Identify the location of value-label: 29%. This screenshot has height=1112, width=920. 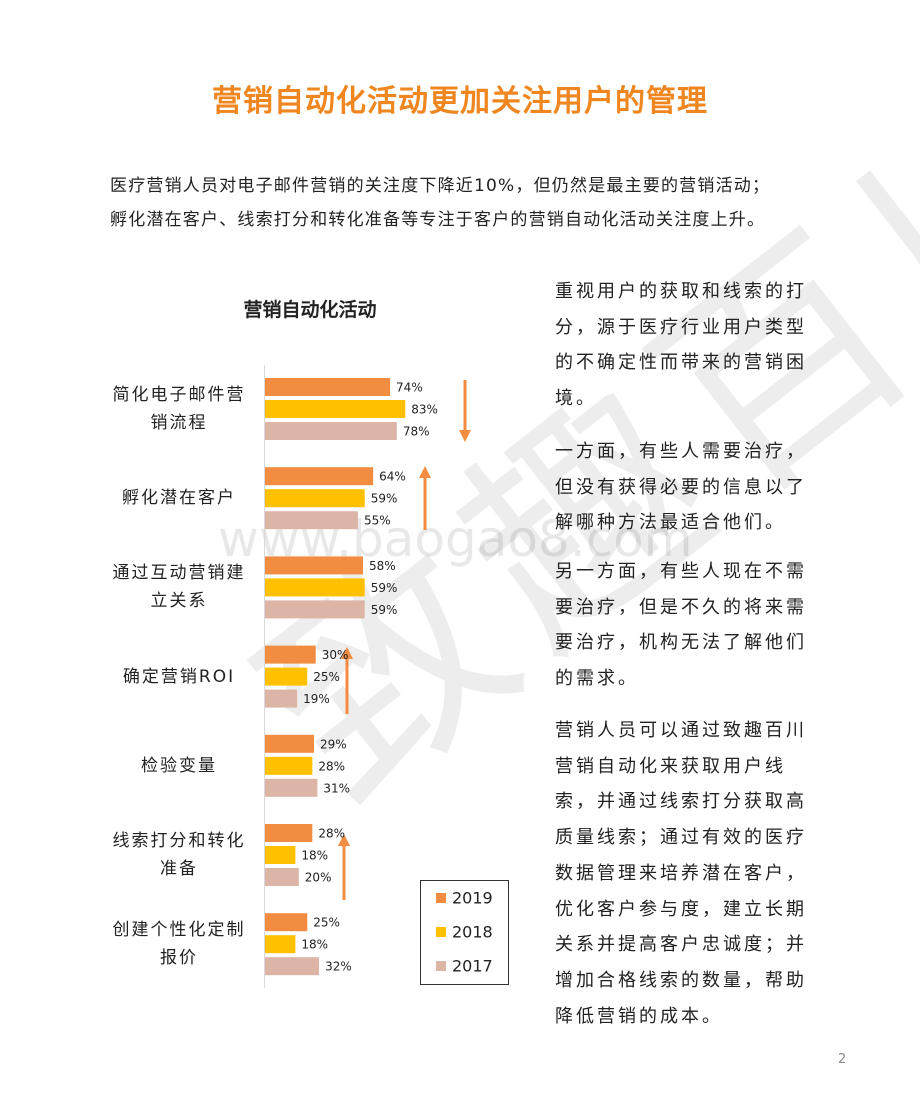
(333, 744).